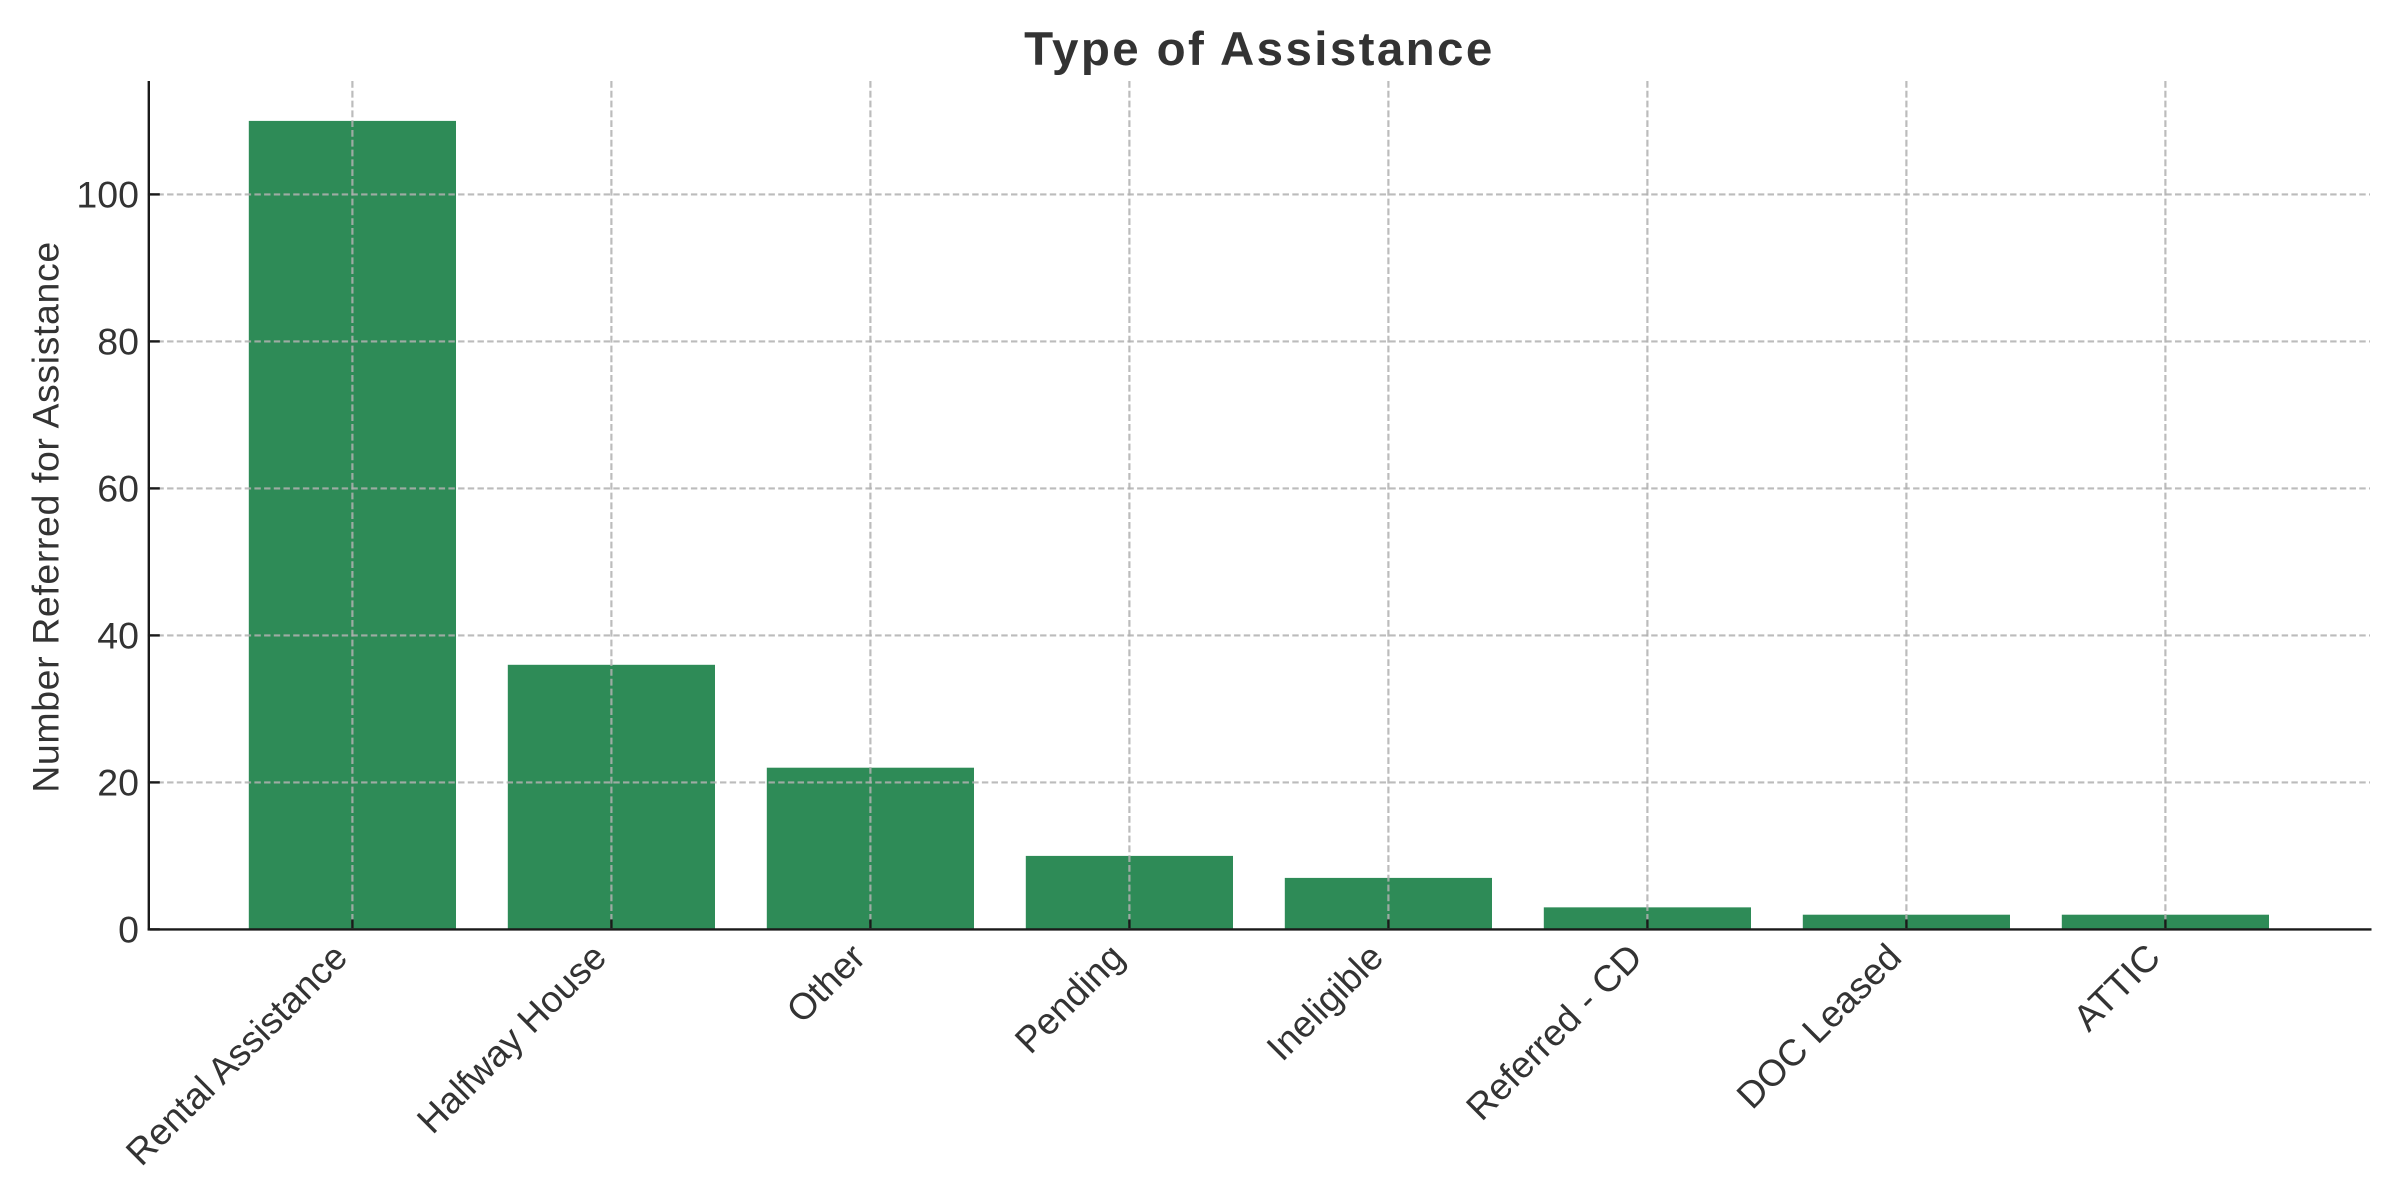  I want to click on svg-text: Type of Assistance, so click(1259, 49).